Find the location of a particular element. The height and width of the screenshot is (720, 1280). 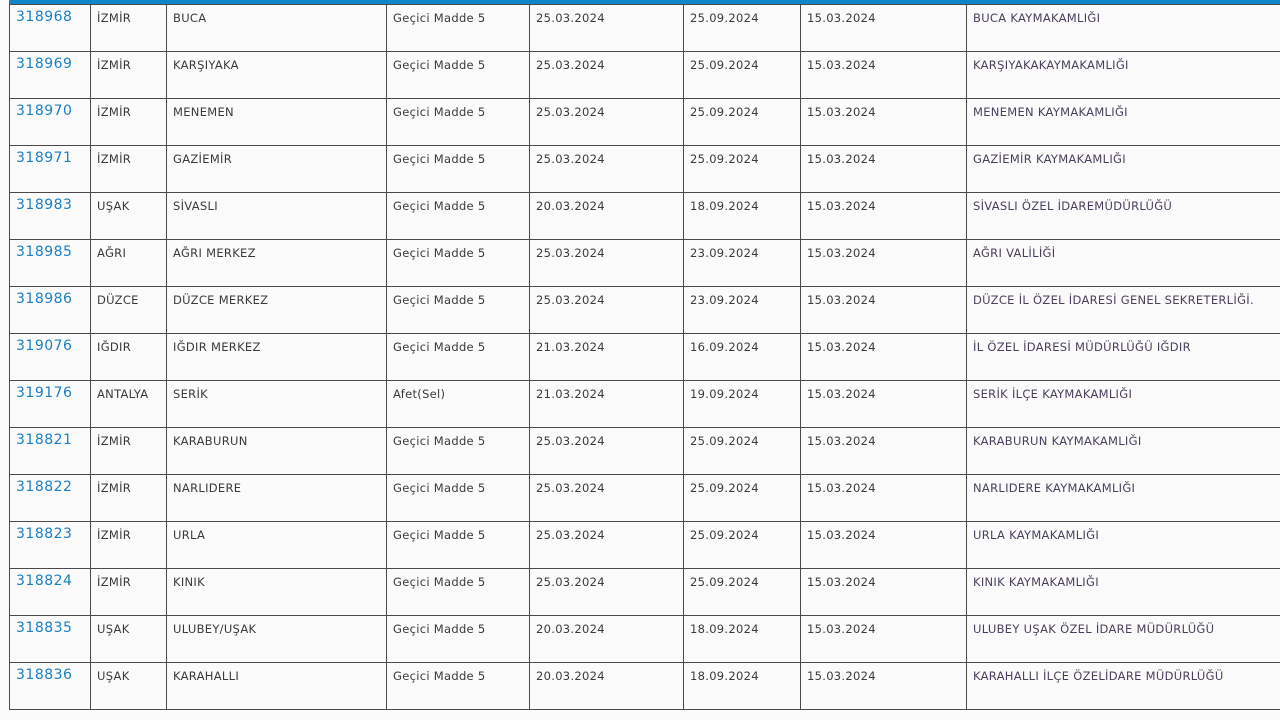

institution-cell: GAZİEMİR KAYMAKAMLIĞI is located at coordinates (1123, 169).